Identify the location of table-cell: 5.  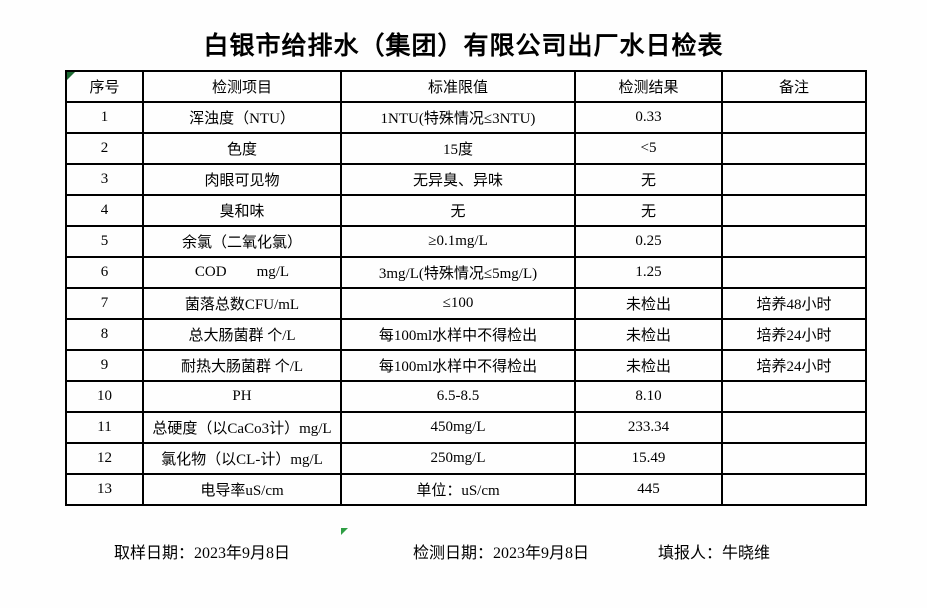
(104, 241).